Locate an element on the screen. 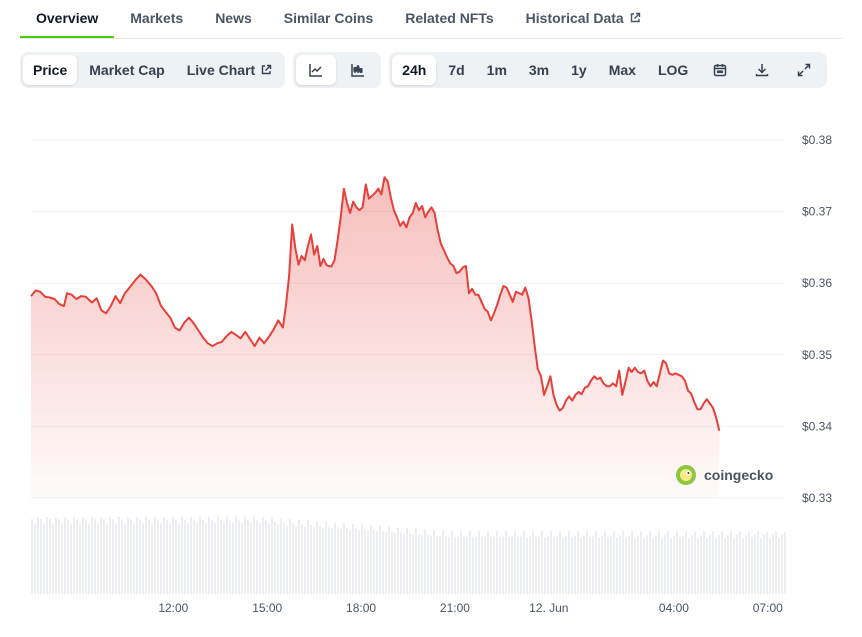  y-tick-label: $0.38 is located at coordinates (817, 140).